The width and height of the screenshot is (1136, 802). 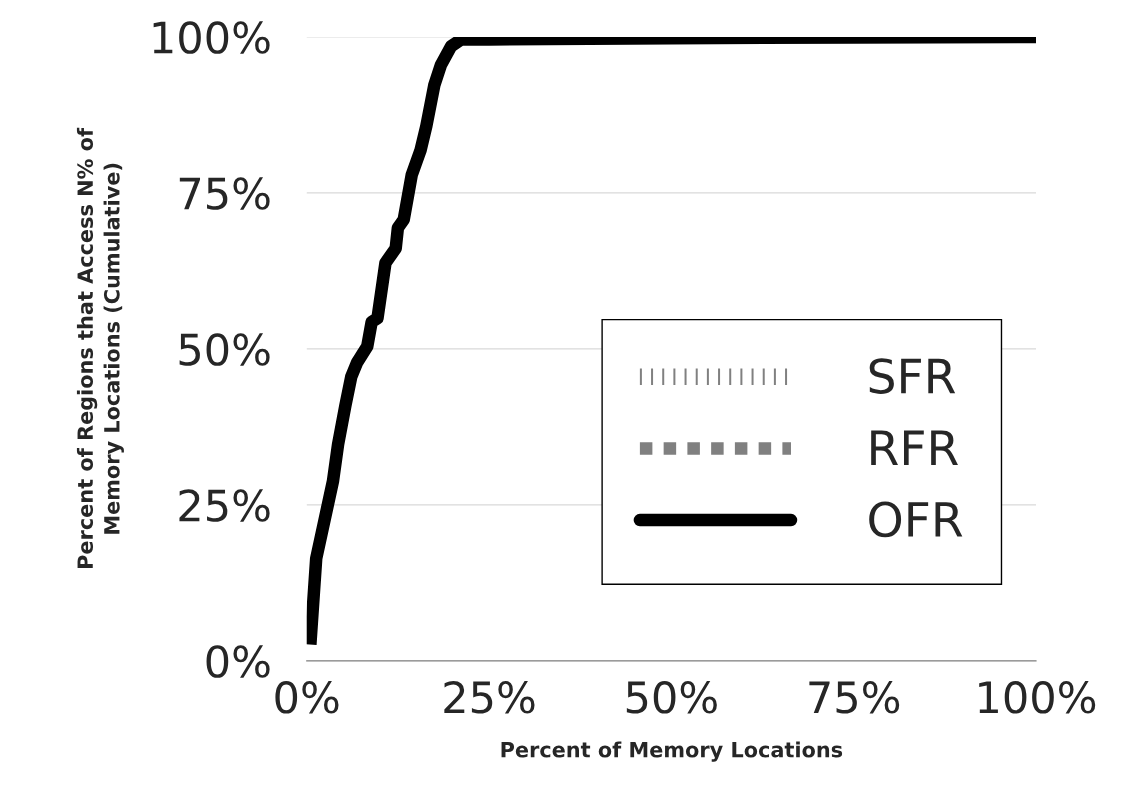 What do you see at coordinates (211, 37) in the screenshot?
I see `y-tick-label: 100%` at bounding box center [211, 37].